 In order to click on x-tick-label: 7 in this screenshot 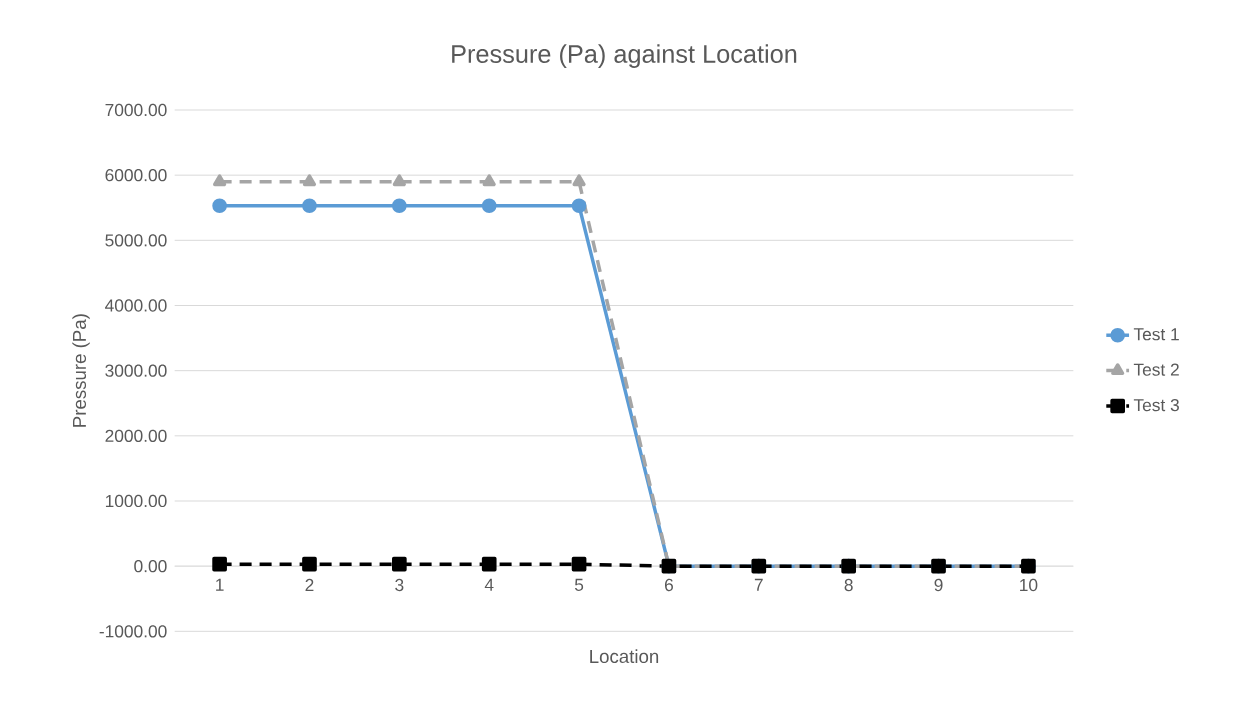, I will do `click(758, 584)`.